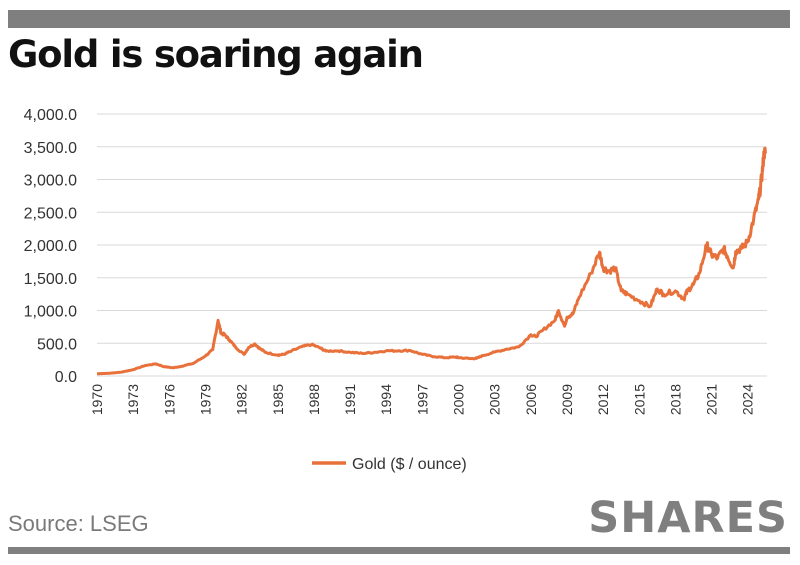 This screenshot has height=565, width=800. Describe the element at coordinates (459, 399) in the screenshot. I see `x-tick-label: 2000` at that location.